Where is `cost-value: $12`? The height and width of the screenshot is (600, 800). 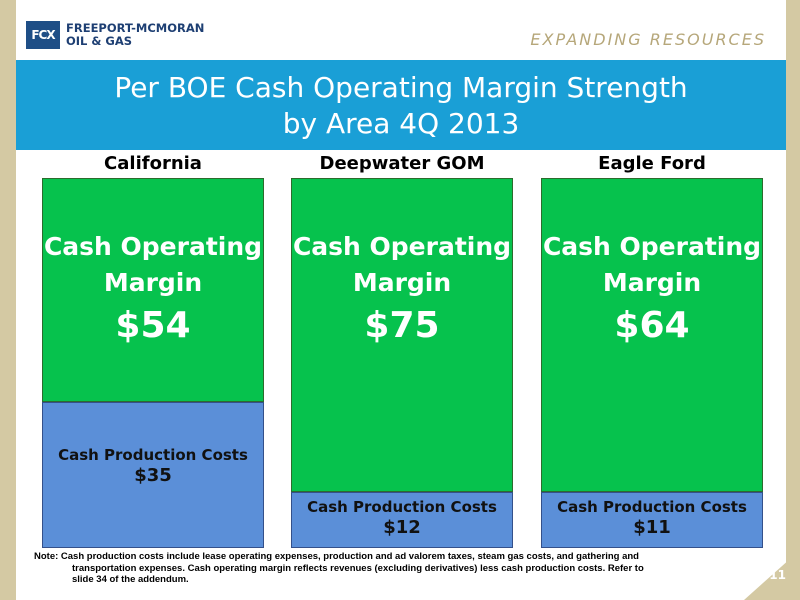 cost-value: $12 is located at coordinates (402, 527).